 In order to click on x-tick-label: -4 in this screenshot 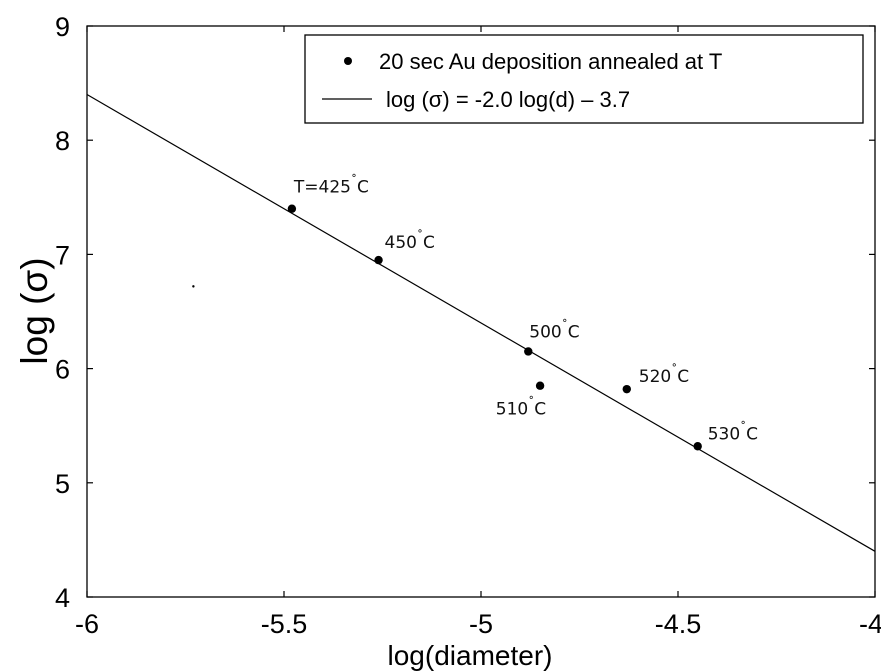, I will do `click(870, 624)`.